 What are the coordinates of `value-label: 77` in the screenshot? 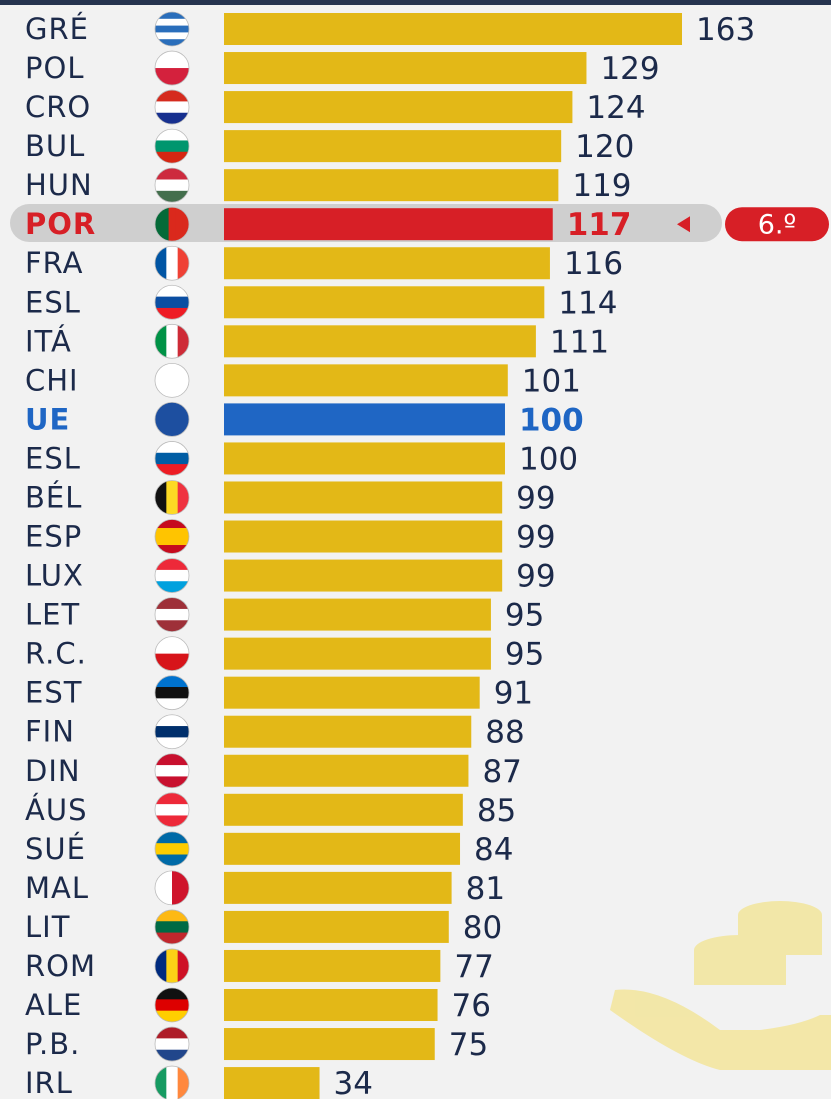 It's located at (473, 967).